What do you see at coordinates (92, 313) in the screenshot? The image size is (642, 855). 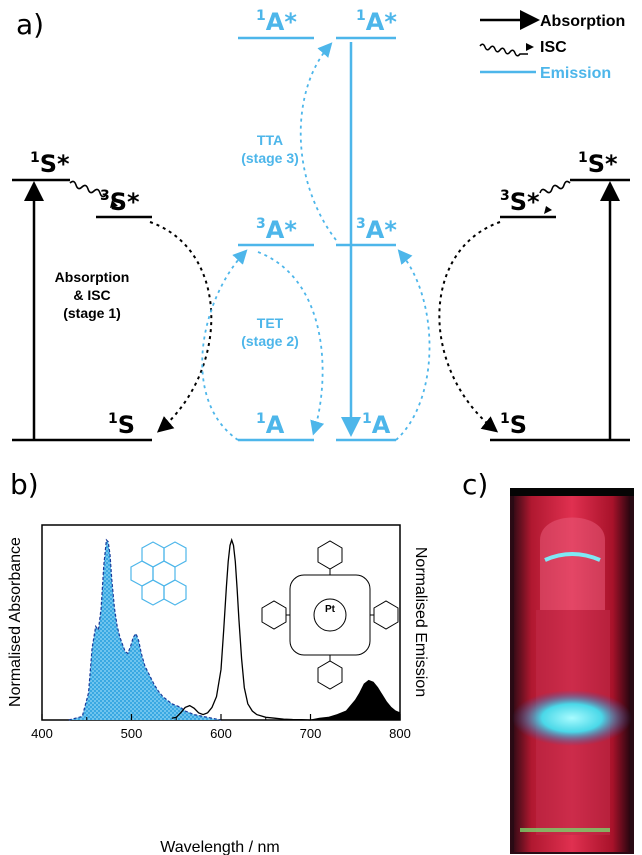 I see `stage1-line3: (stage 1)` at bounding box center [92, 313].